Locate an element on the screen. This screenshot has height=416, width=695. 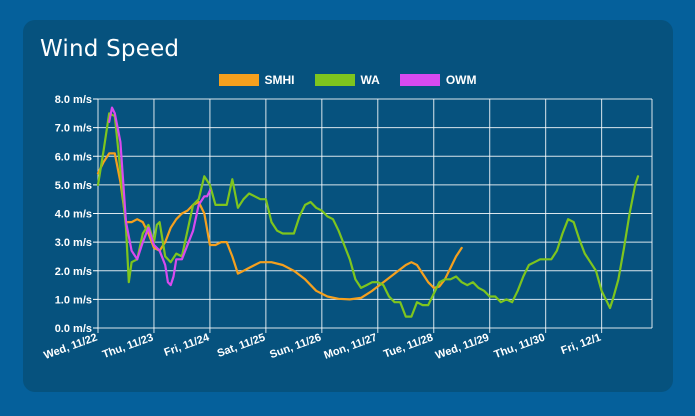
x-tick-label: Wed, 11/29 is located at coordinates (462, 347).